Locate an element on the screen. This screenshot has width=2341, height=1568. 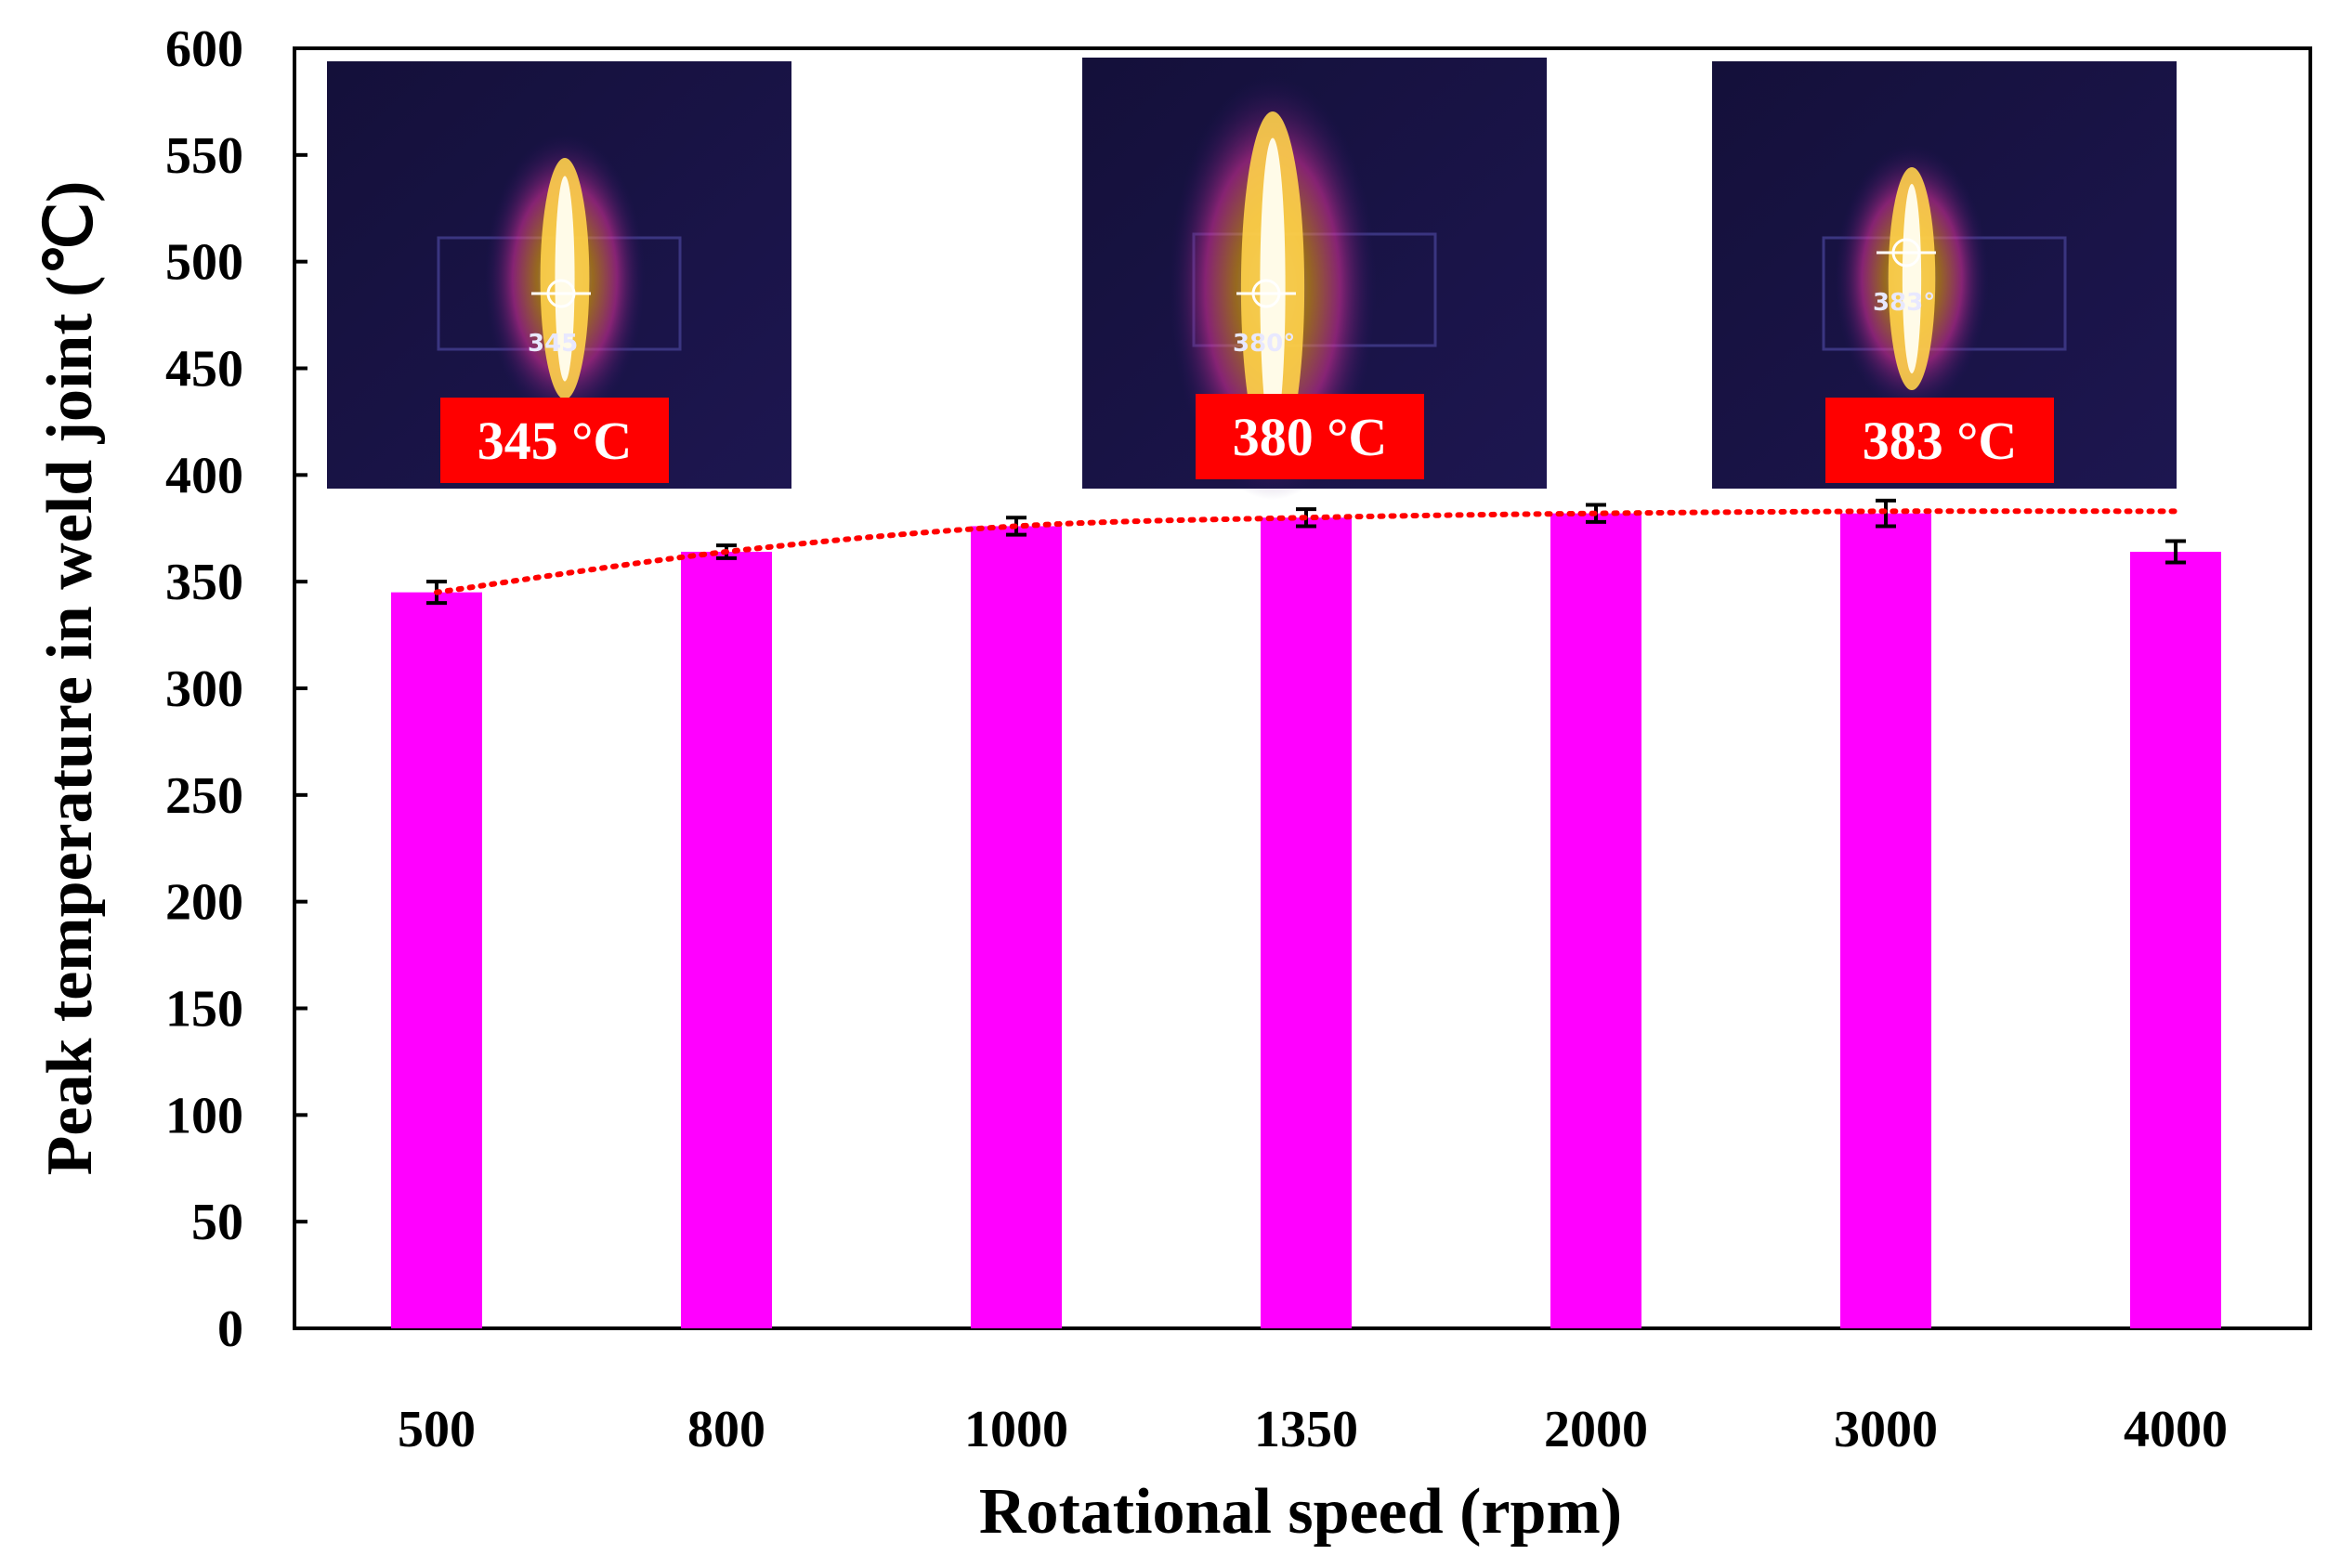
y-axis: 0 50 100 150 200 250 300 350 400 450 500 550 600 is located at coordinates (236, 689).